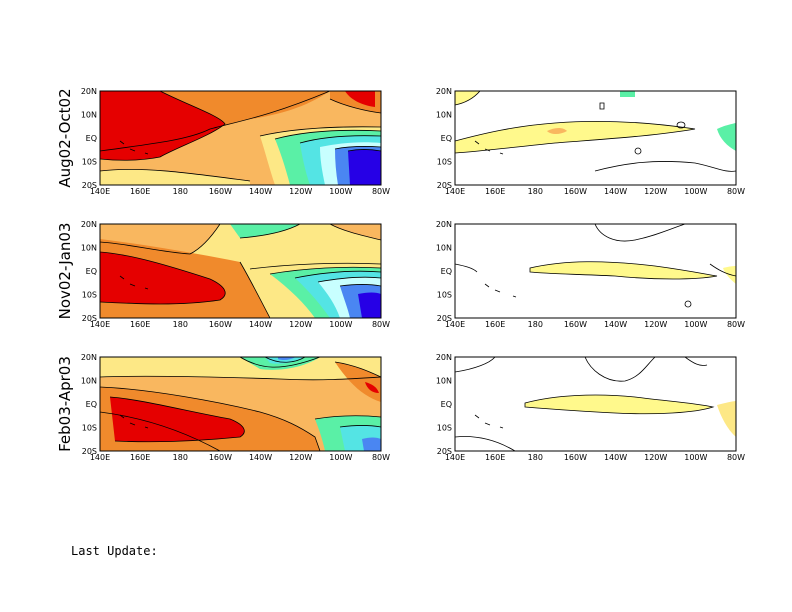 The height and width of the screenshot is (612, 792). What do you see at coordinates (65, 271) in the screenshot?
I see `row-label-2: Nov02-Jan03` at bounding box center [65, 271].